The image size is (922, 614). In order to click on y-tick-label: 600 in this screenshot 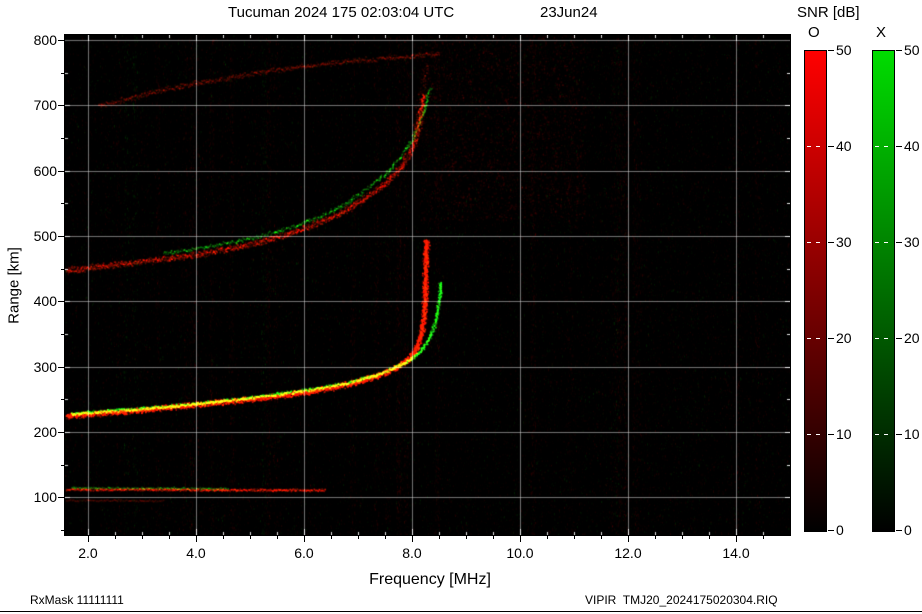, I will do `click(45, 170)`.